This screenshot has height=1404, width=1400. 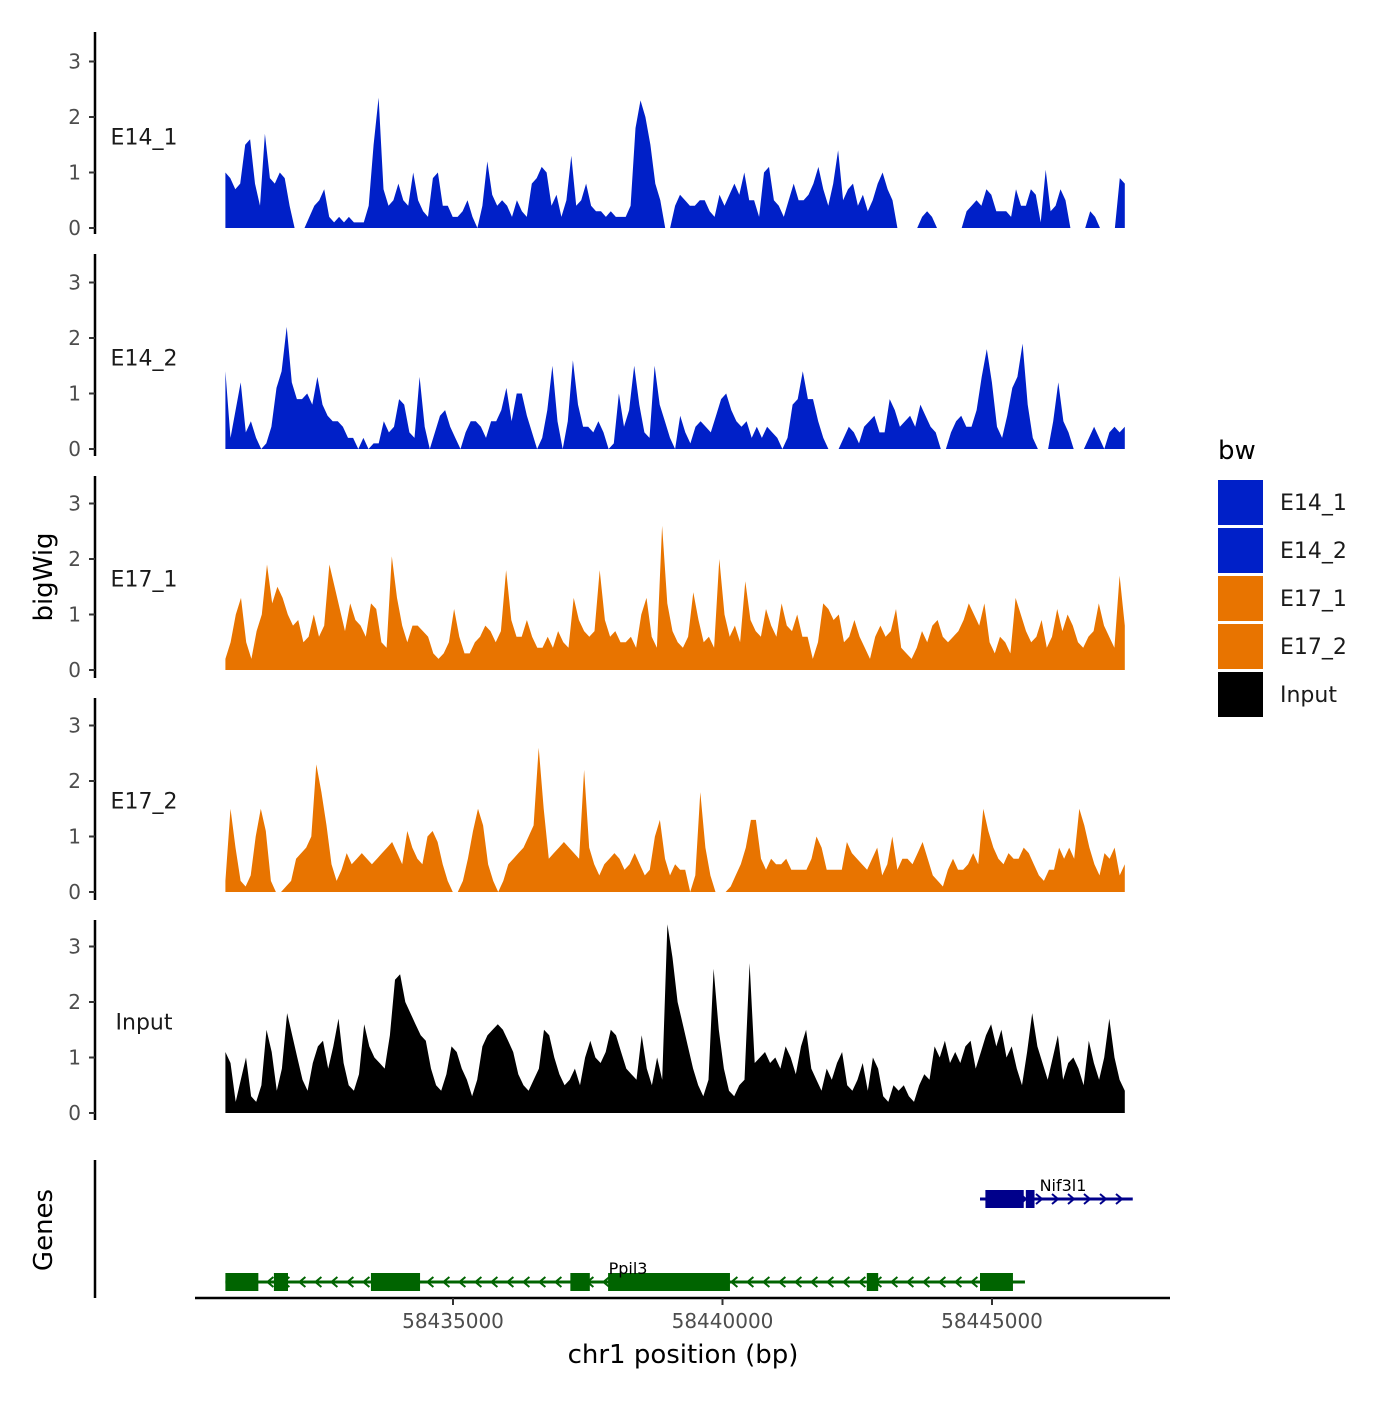 I want to click on track-E14_2: 0 1 2 3 E14_2, so click(x=596, y=357).